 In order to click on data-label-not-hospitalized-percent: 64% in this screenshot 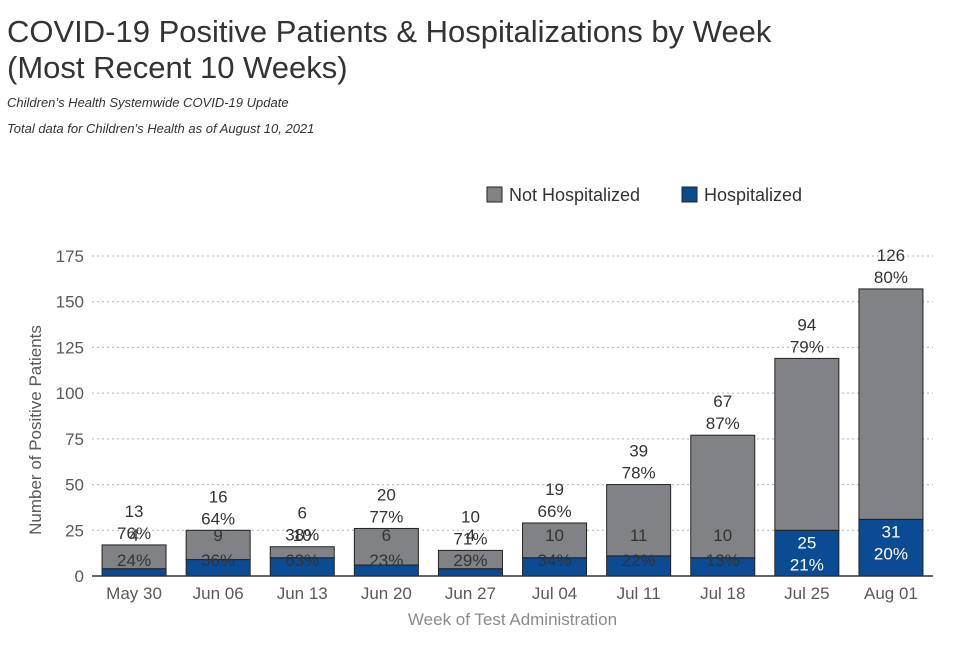, I will do `click(218, 518)`.